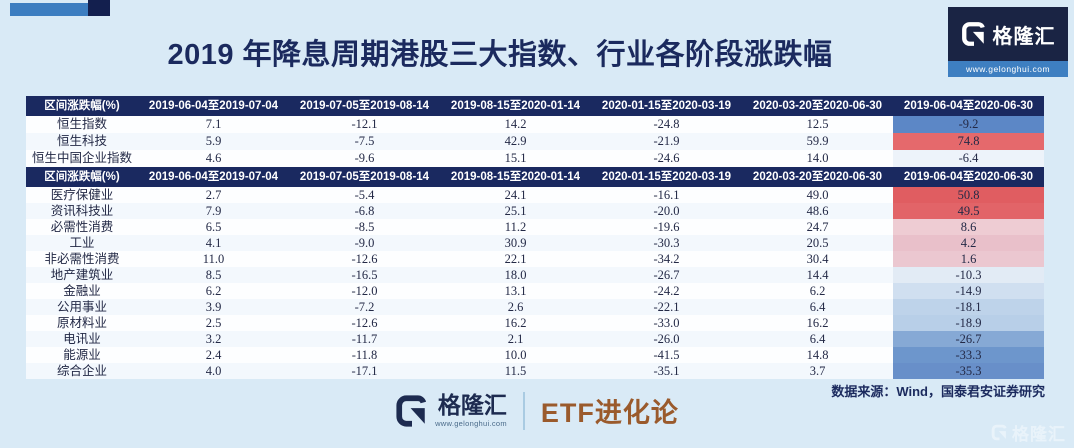 This screenshot has width=1074, height=448. I want to click on column-header: 2019-06-04至2019-07-04, so click(213, 177).